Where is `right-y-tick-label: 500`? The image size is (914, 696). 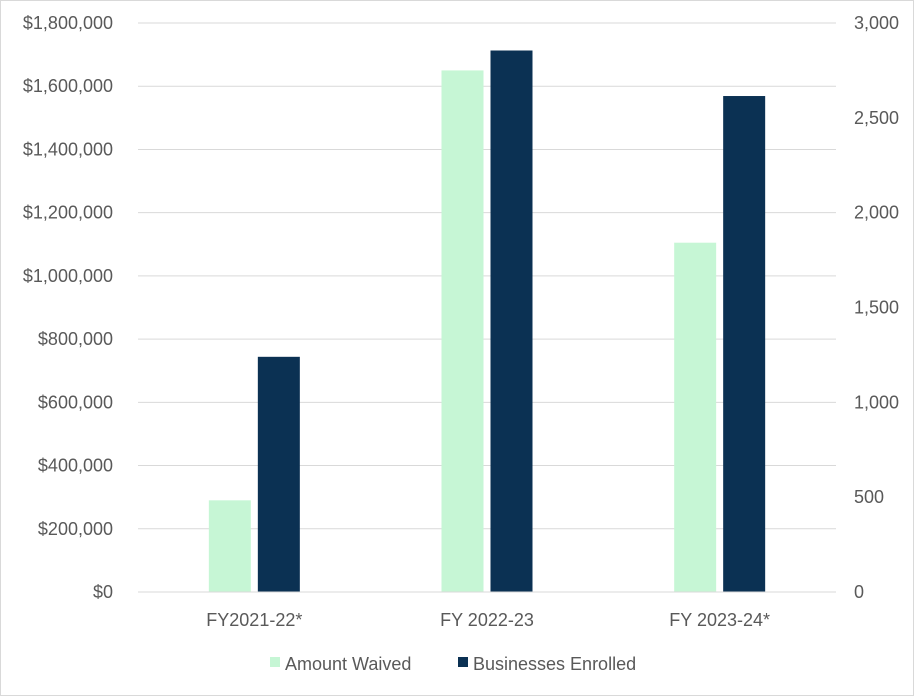
right-y-tick-label: 500 is located at coordinates (869, 497).